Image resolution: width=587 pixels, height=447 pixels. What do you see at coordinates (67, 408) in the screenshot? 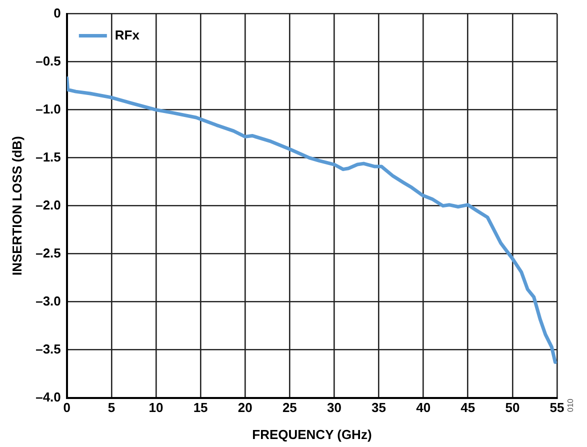
I see `x-tick-label: 0` at bounding box center [67, 408].